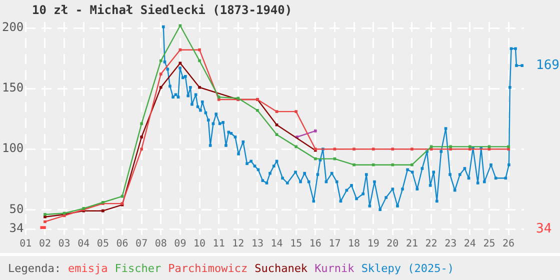 This screenshot has width=560, height=280. What do you see at coordinates (470, 244) in the screenshot?
I see `x-tick-label: 24` at bounding box center [470, 244].